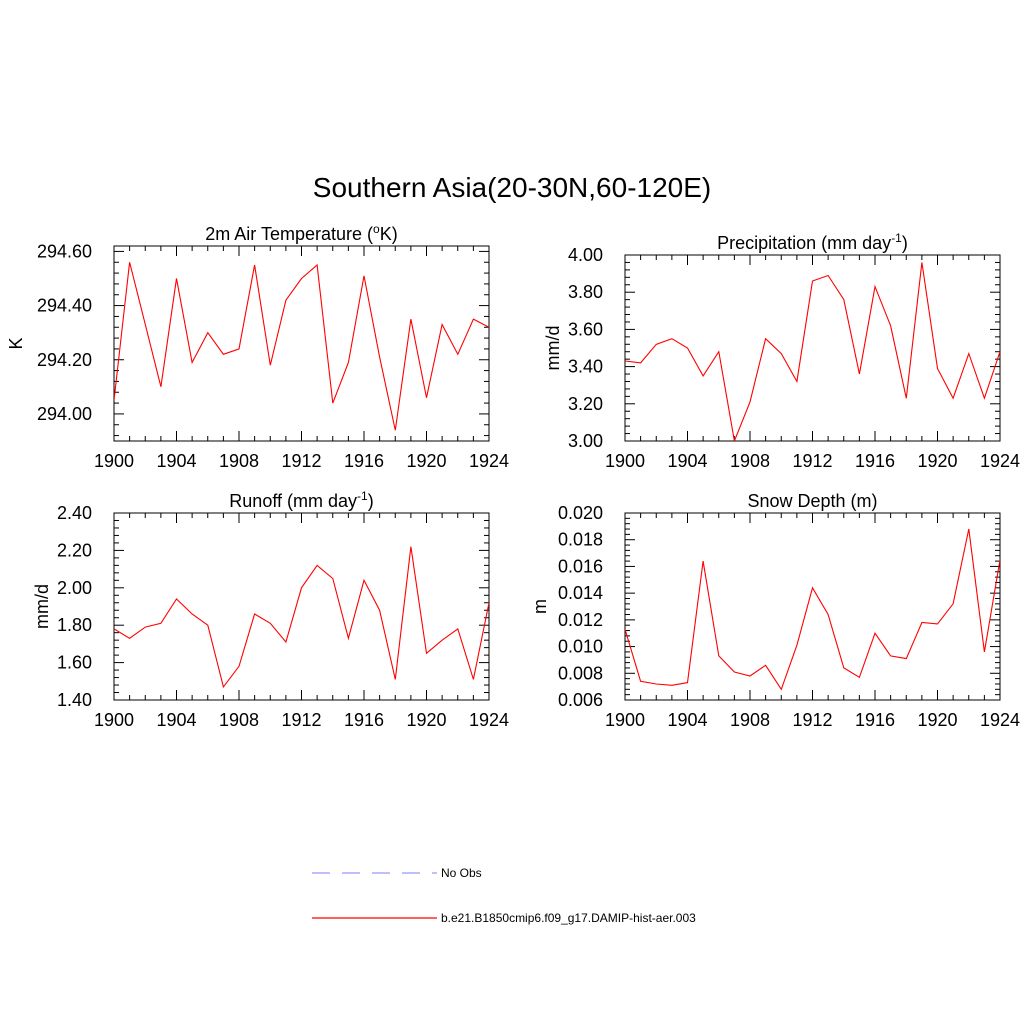  I want to click on y-tick-label: 0.012, so click(580, 620).